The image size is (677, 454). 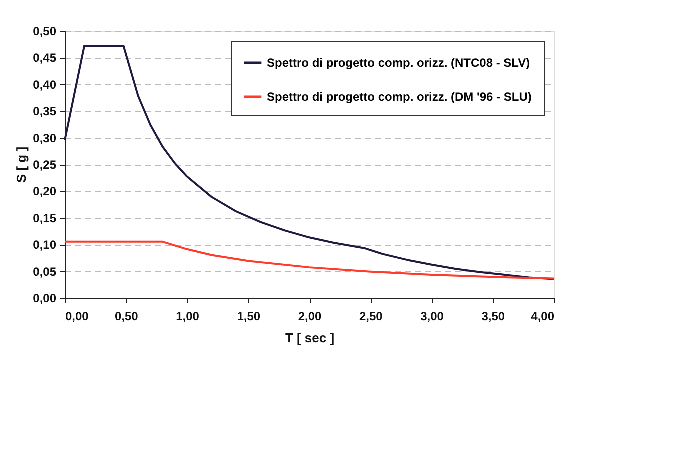 I want to click on y-tick-label: 0,50, so click(x=45, y=31).